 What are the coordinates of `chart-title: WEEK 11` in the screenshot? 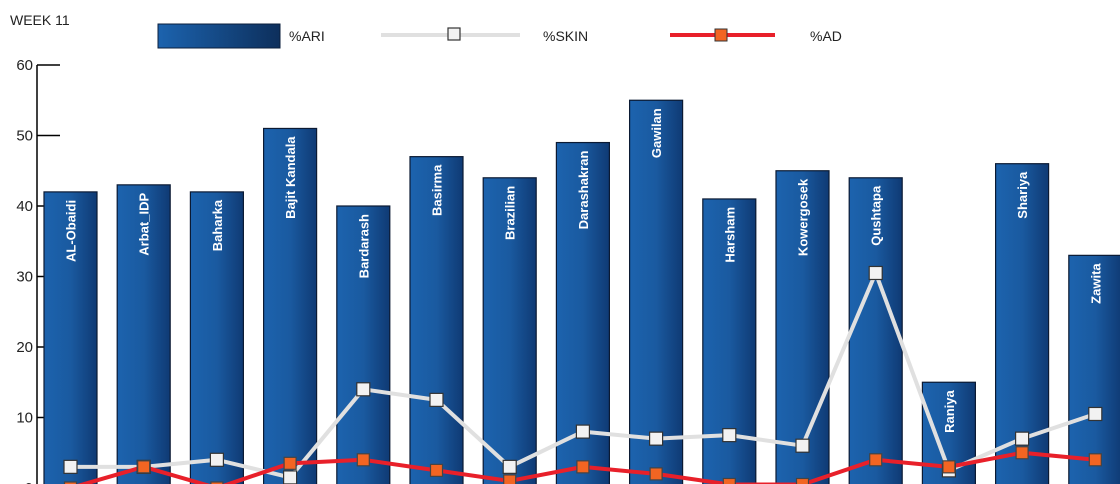 It's located at (40, 20).